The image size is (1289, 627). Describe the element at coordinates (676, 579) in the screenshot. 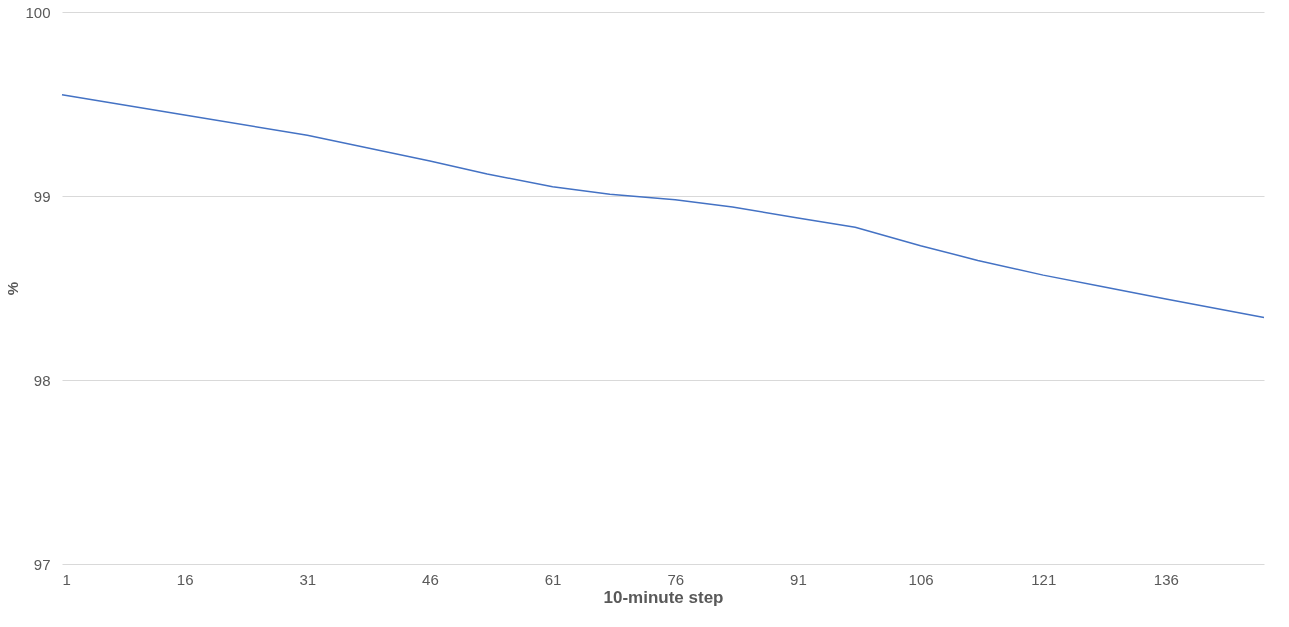

I see `x-tick-label: 76` at that location.